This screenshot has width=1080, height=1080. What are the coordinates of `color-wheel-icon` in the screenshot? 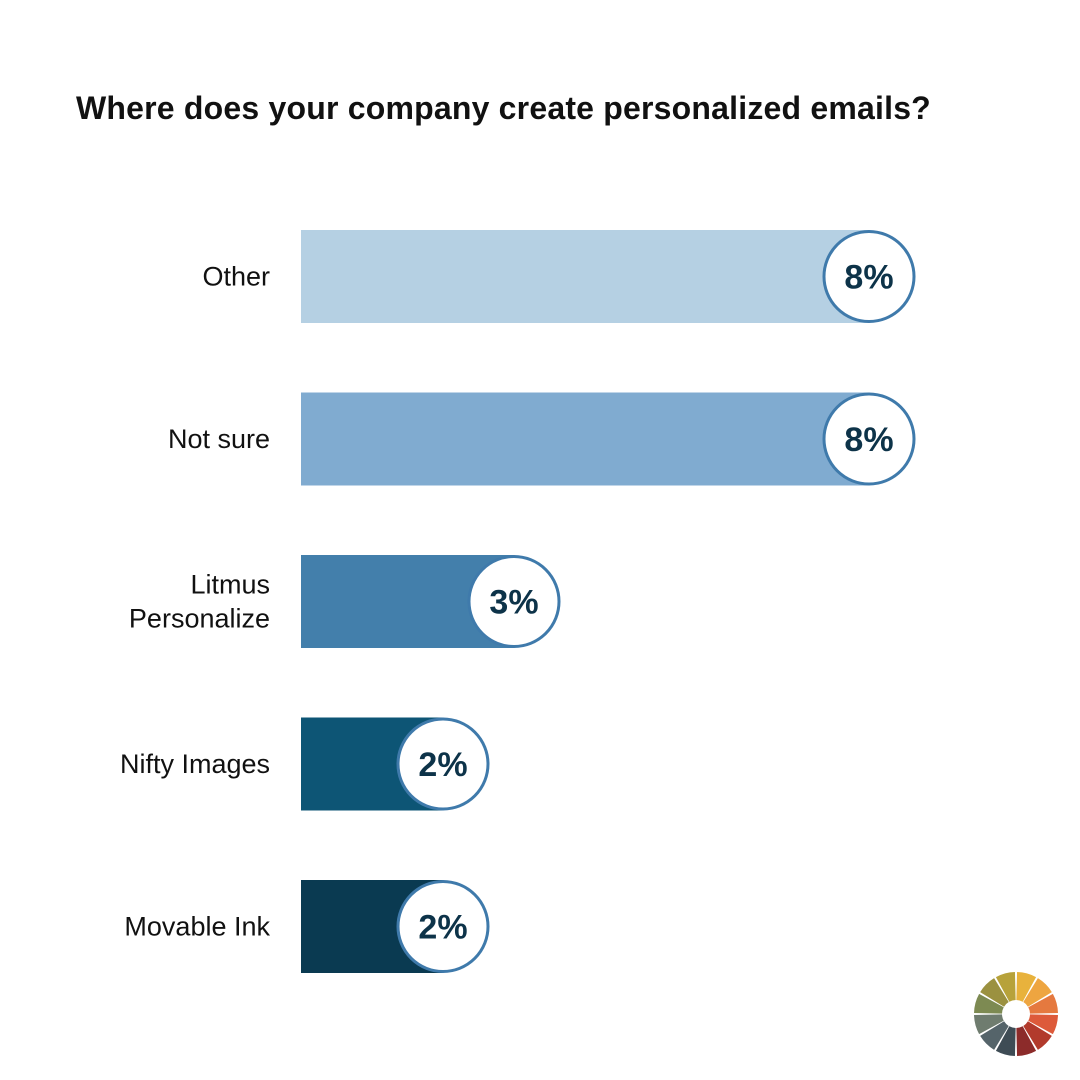 It's located at (1016, 1014).